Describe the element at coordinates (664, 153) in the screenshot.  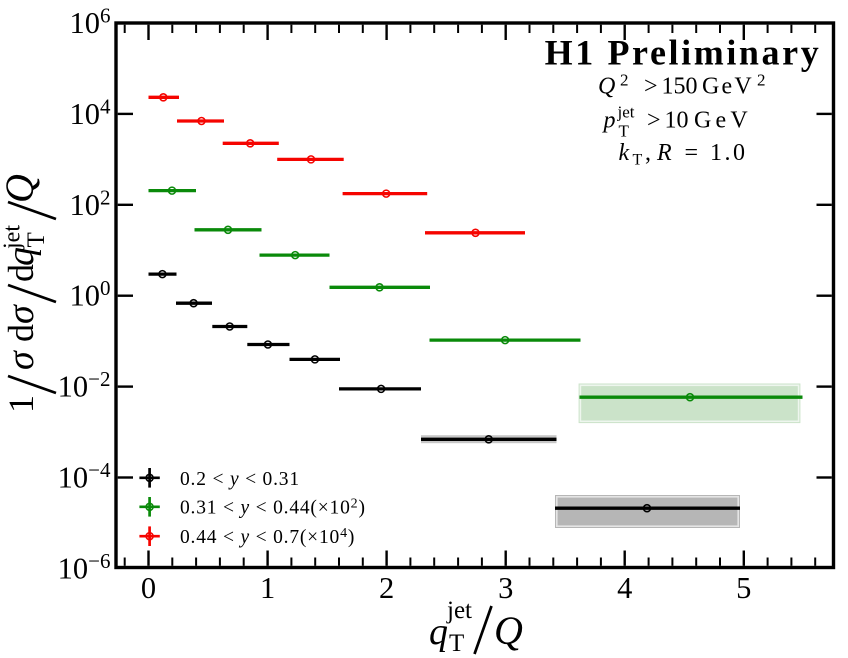
I see `svg-text: R` at that location.